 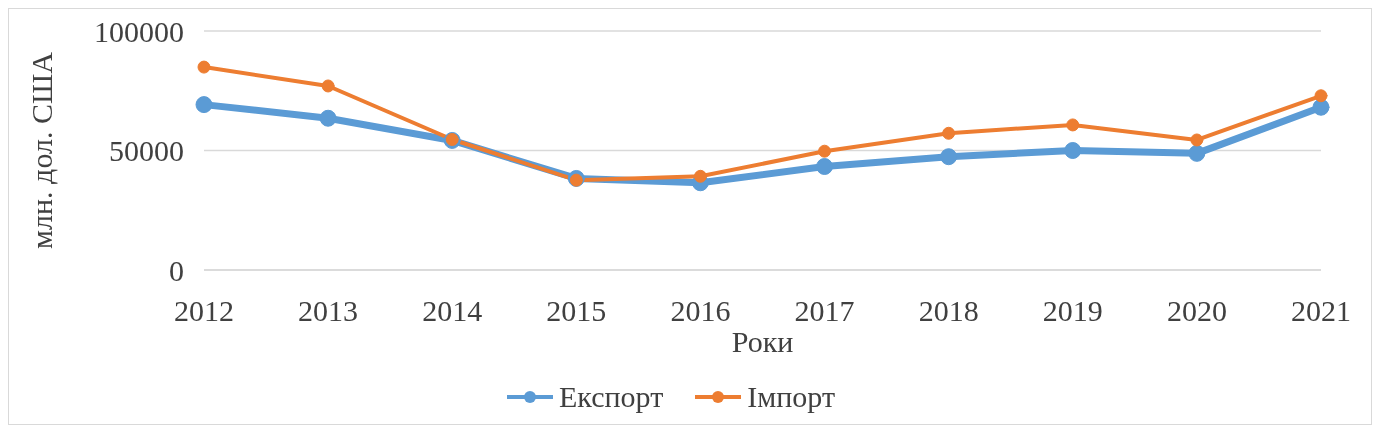 I want to click on x-tick-label: 2015, so click(x=576, y=311).